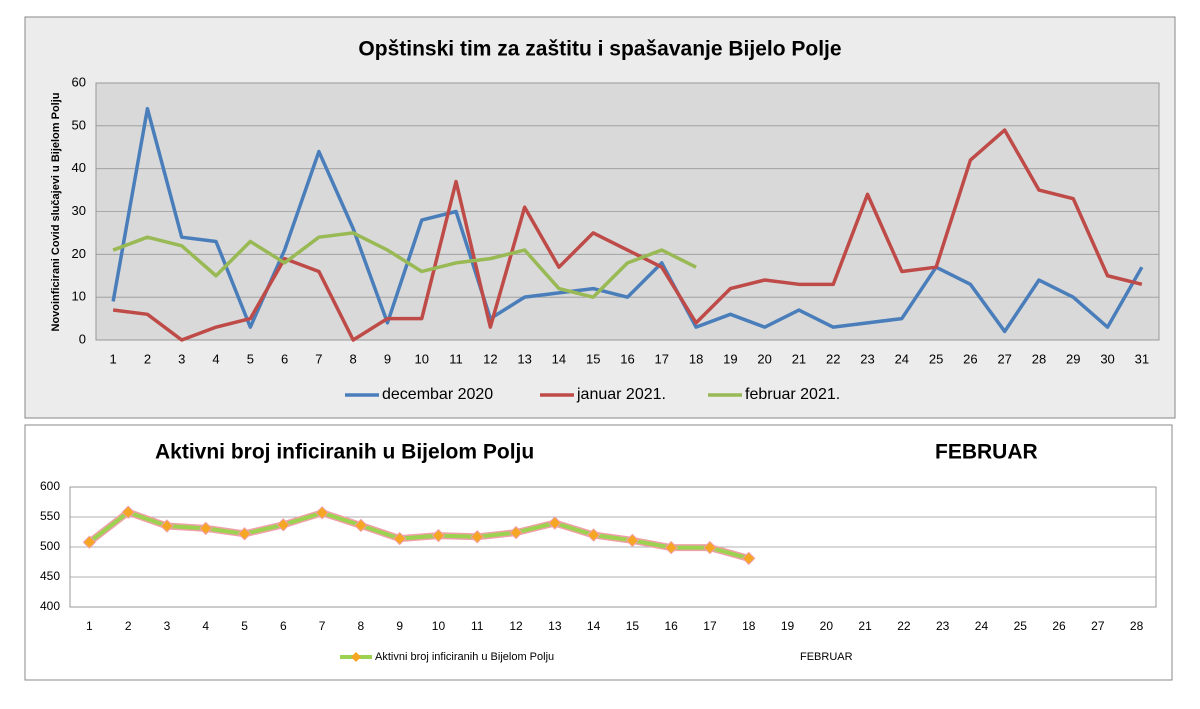 The height and width of the screenshot is (709, 1200). Describe the element at coordinates (79, 81) in the screenshot. I see `y-tick-label: 60` at that location.